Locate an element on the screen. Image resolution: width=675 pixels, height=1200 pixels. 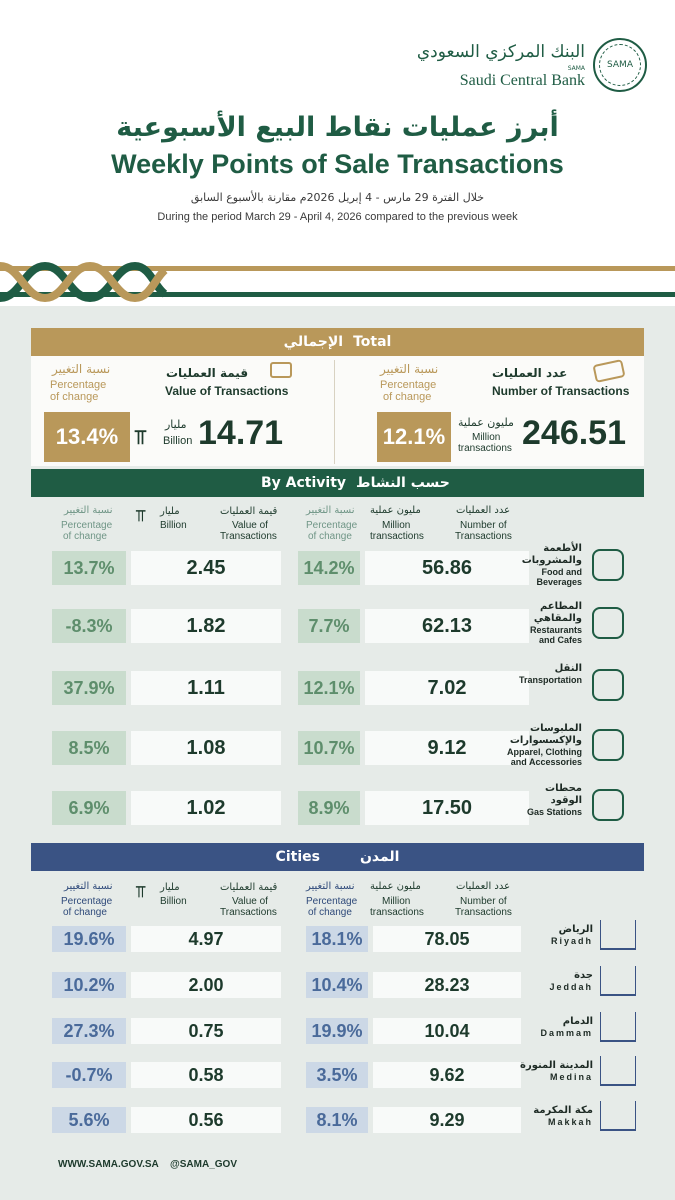
city-count-pct: 10.4% is located at coordinates (337, 985).